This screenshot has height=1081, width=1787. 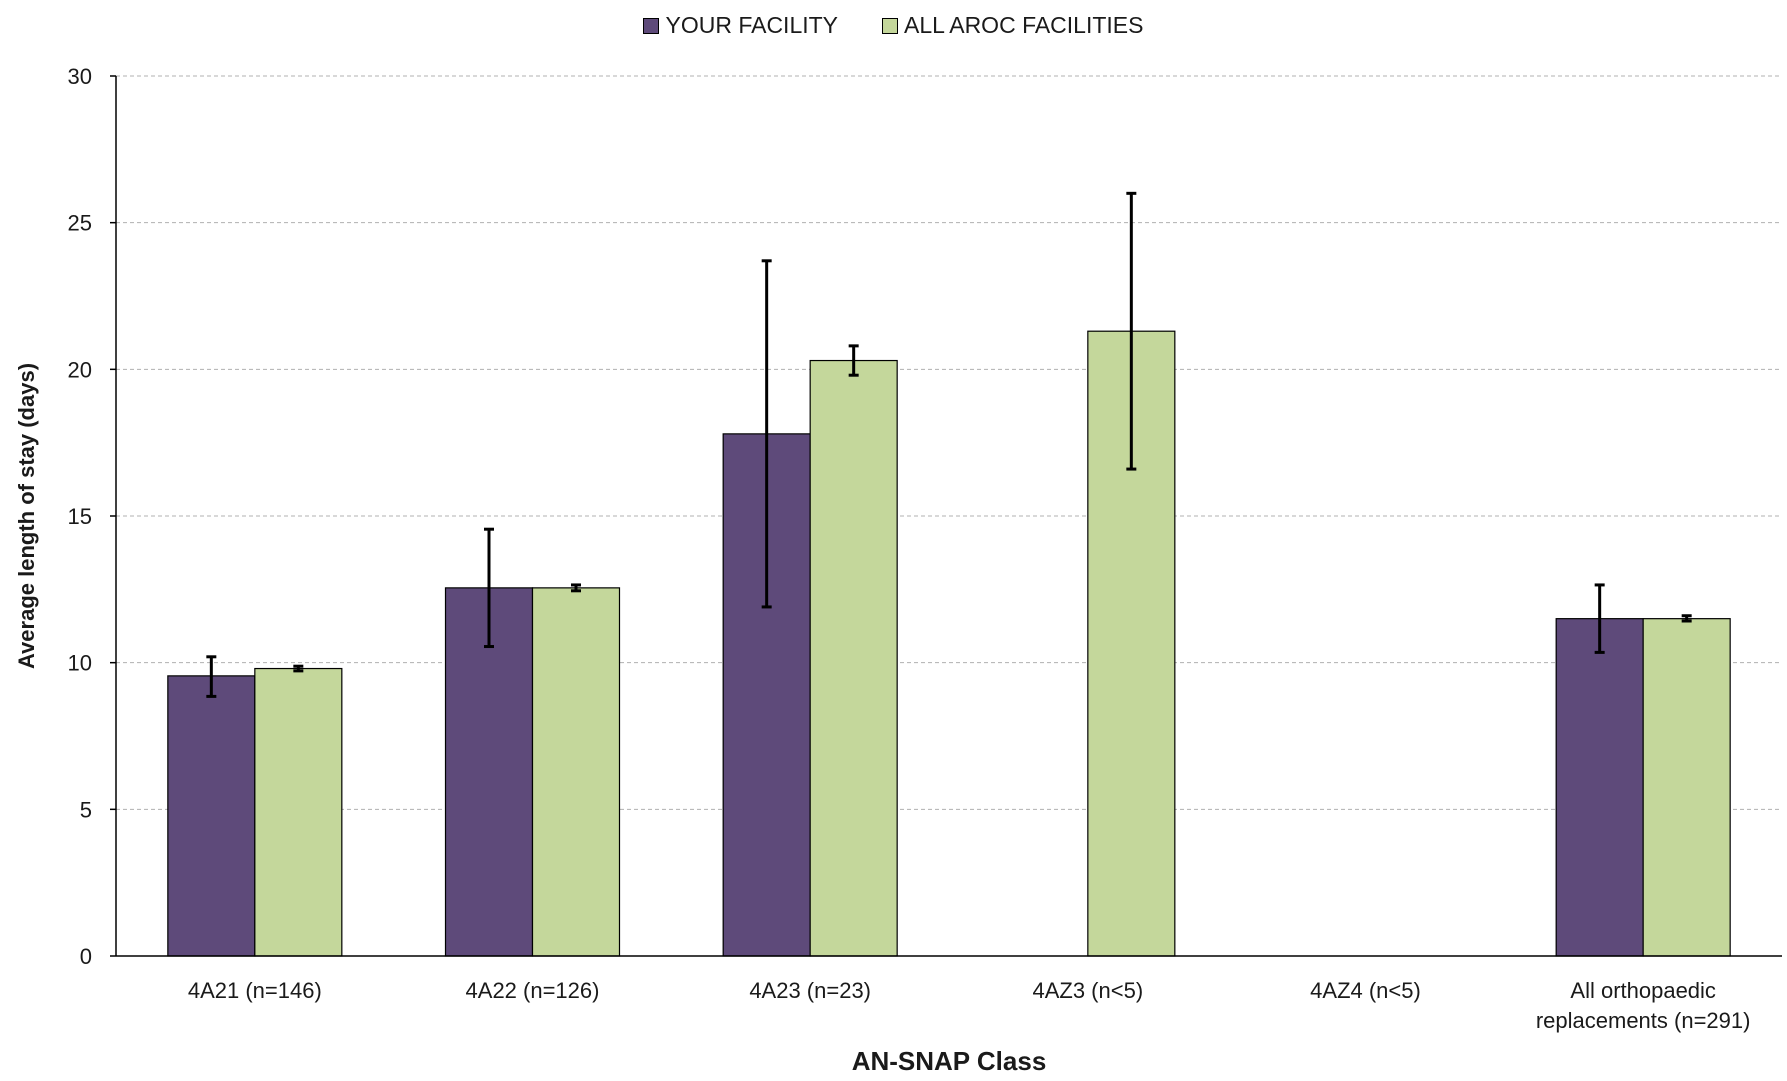 What do you see at coordinates (80, 76) in the screenshot?
I see `y-tick-label-30: 30` at bounding box center [80, 76].